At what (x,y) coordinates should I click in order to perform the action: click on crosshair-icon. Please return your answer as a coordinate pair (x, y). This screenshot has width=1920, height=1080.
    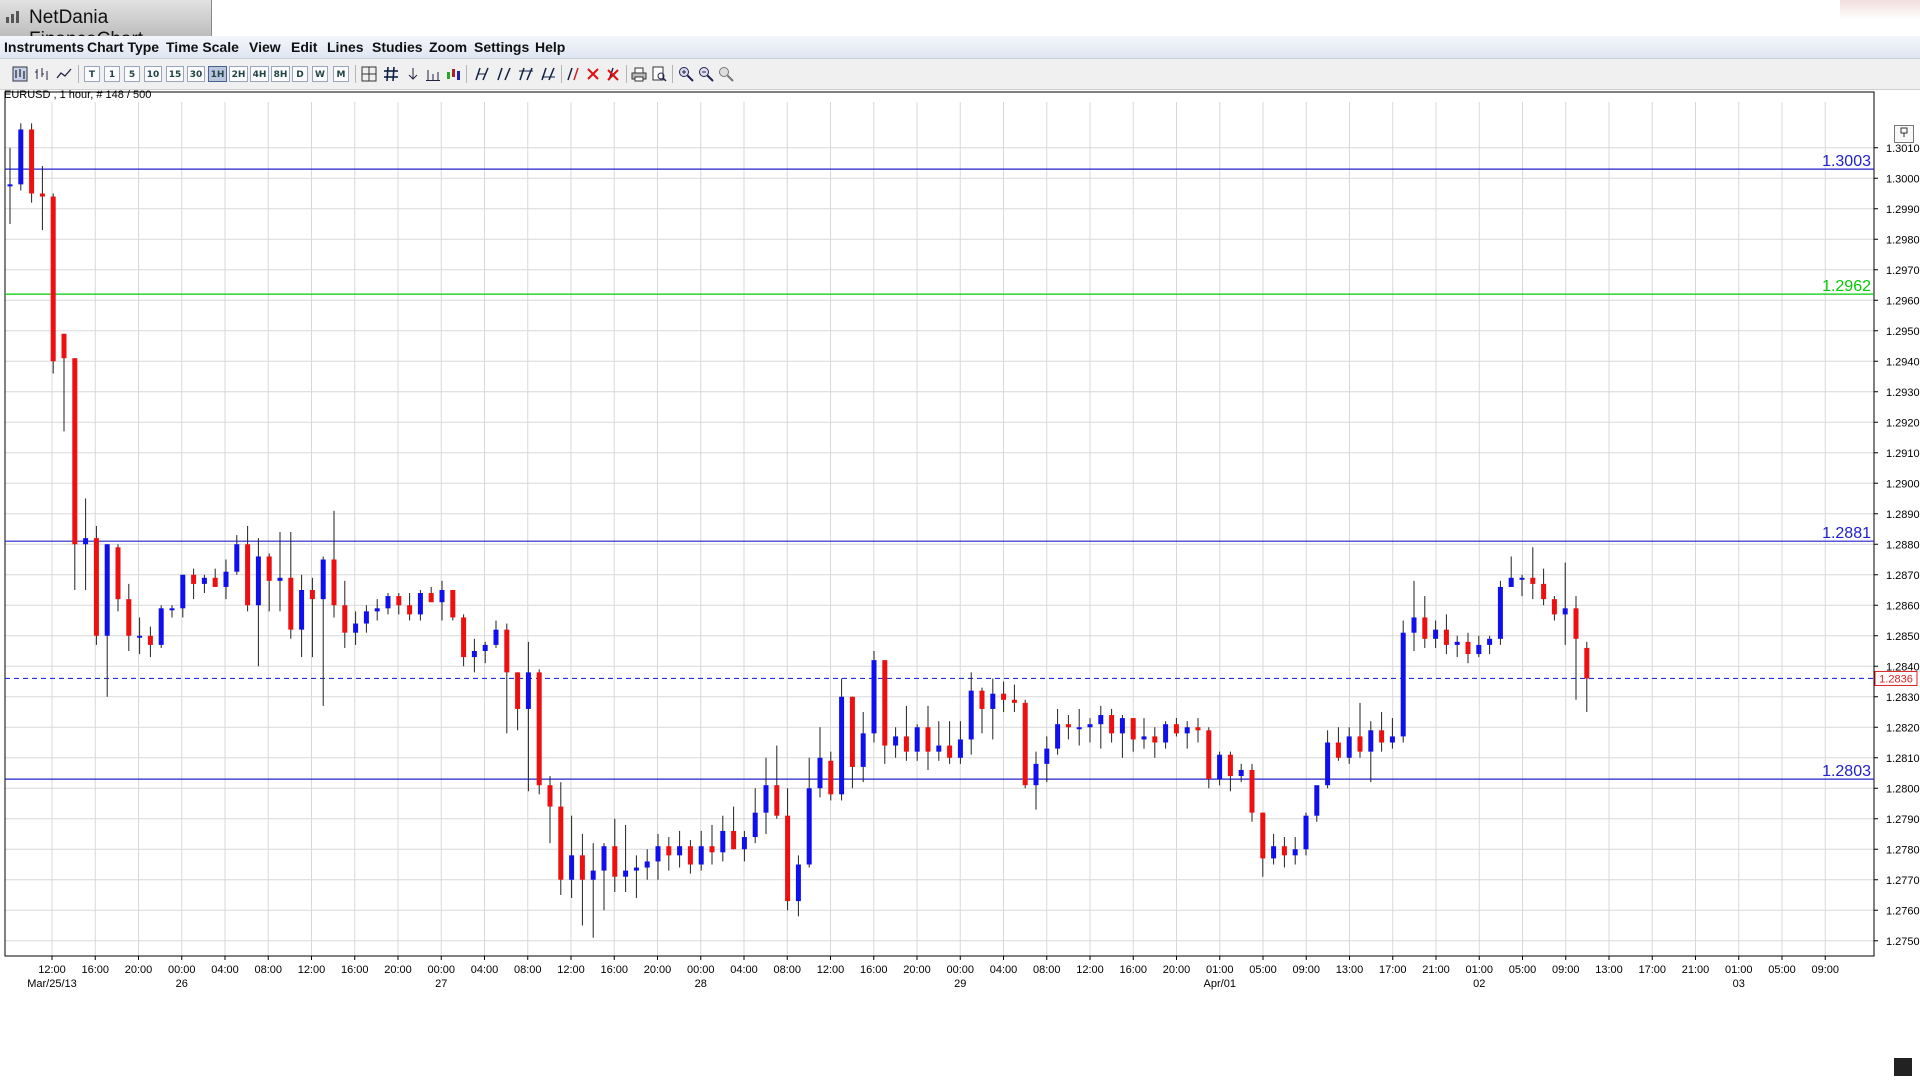
    Looking at the image, I should click on (369, 74).